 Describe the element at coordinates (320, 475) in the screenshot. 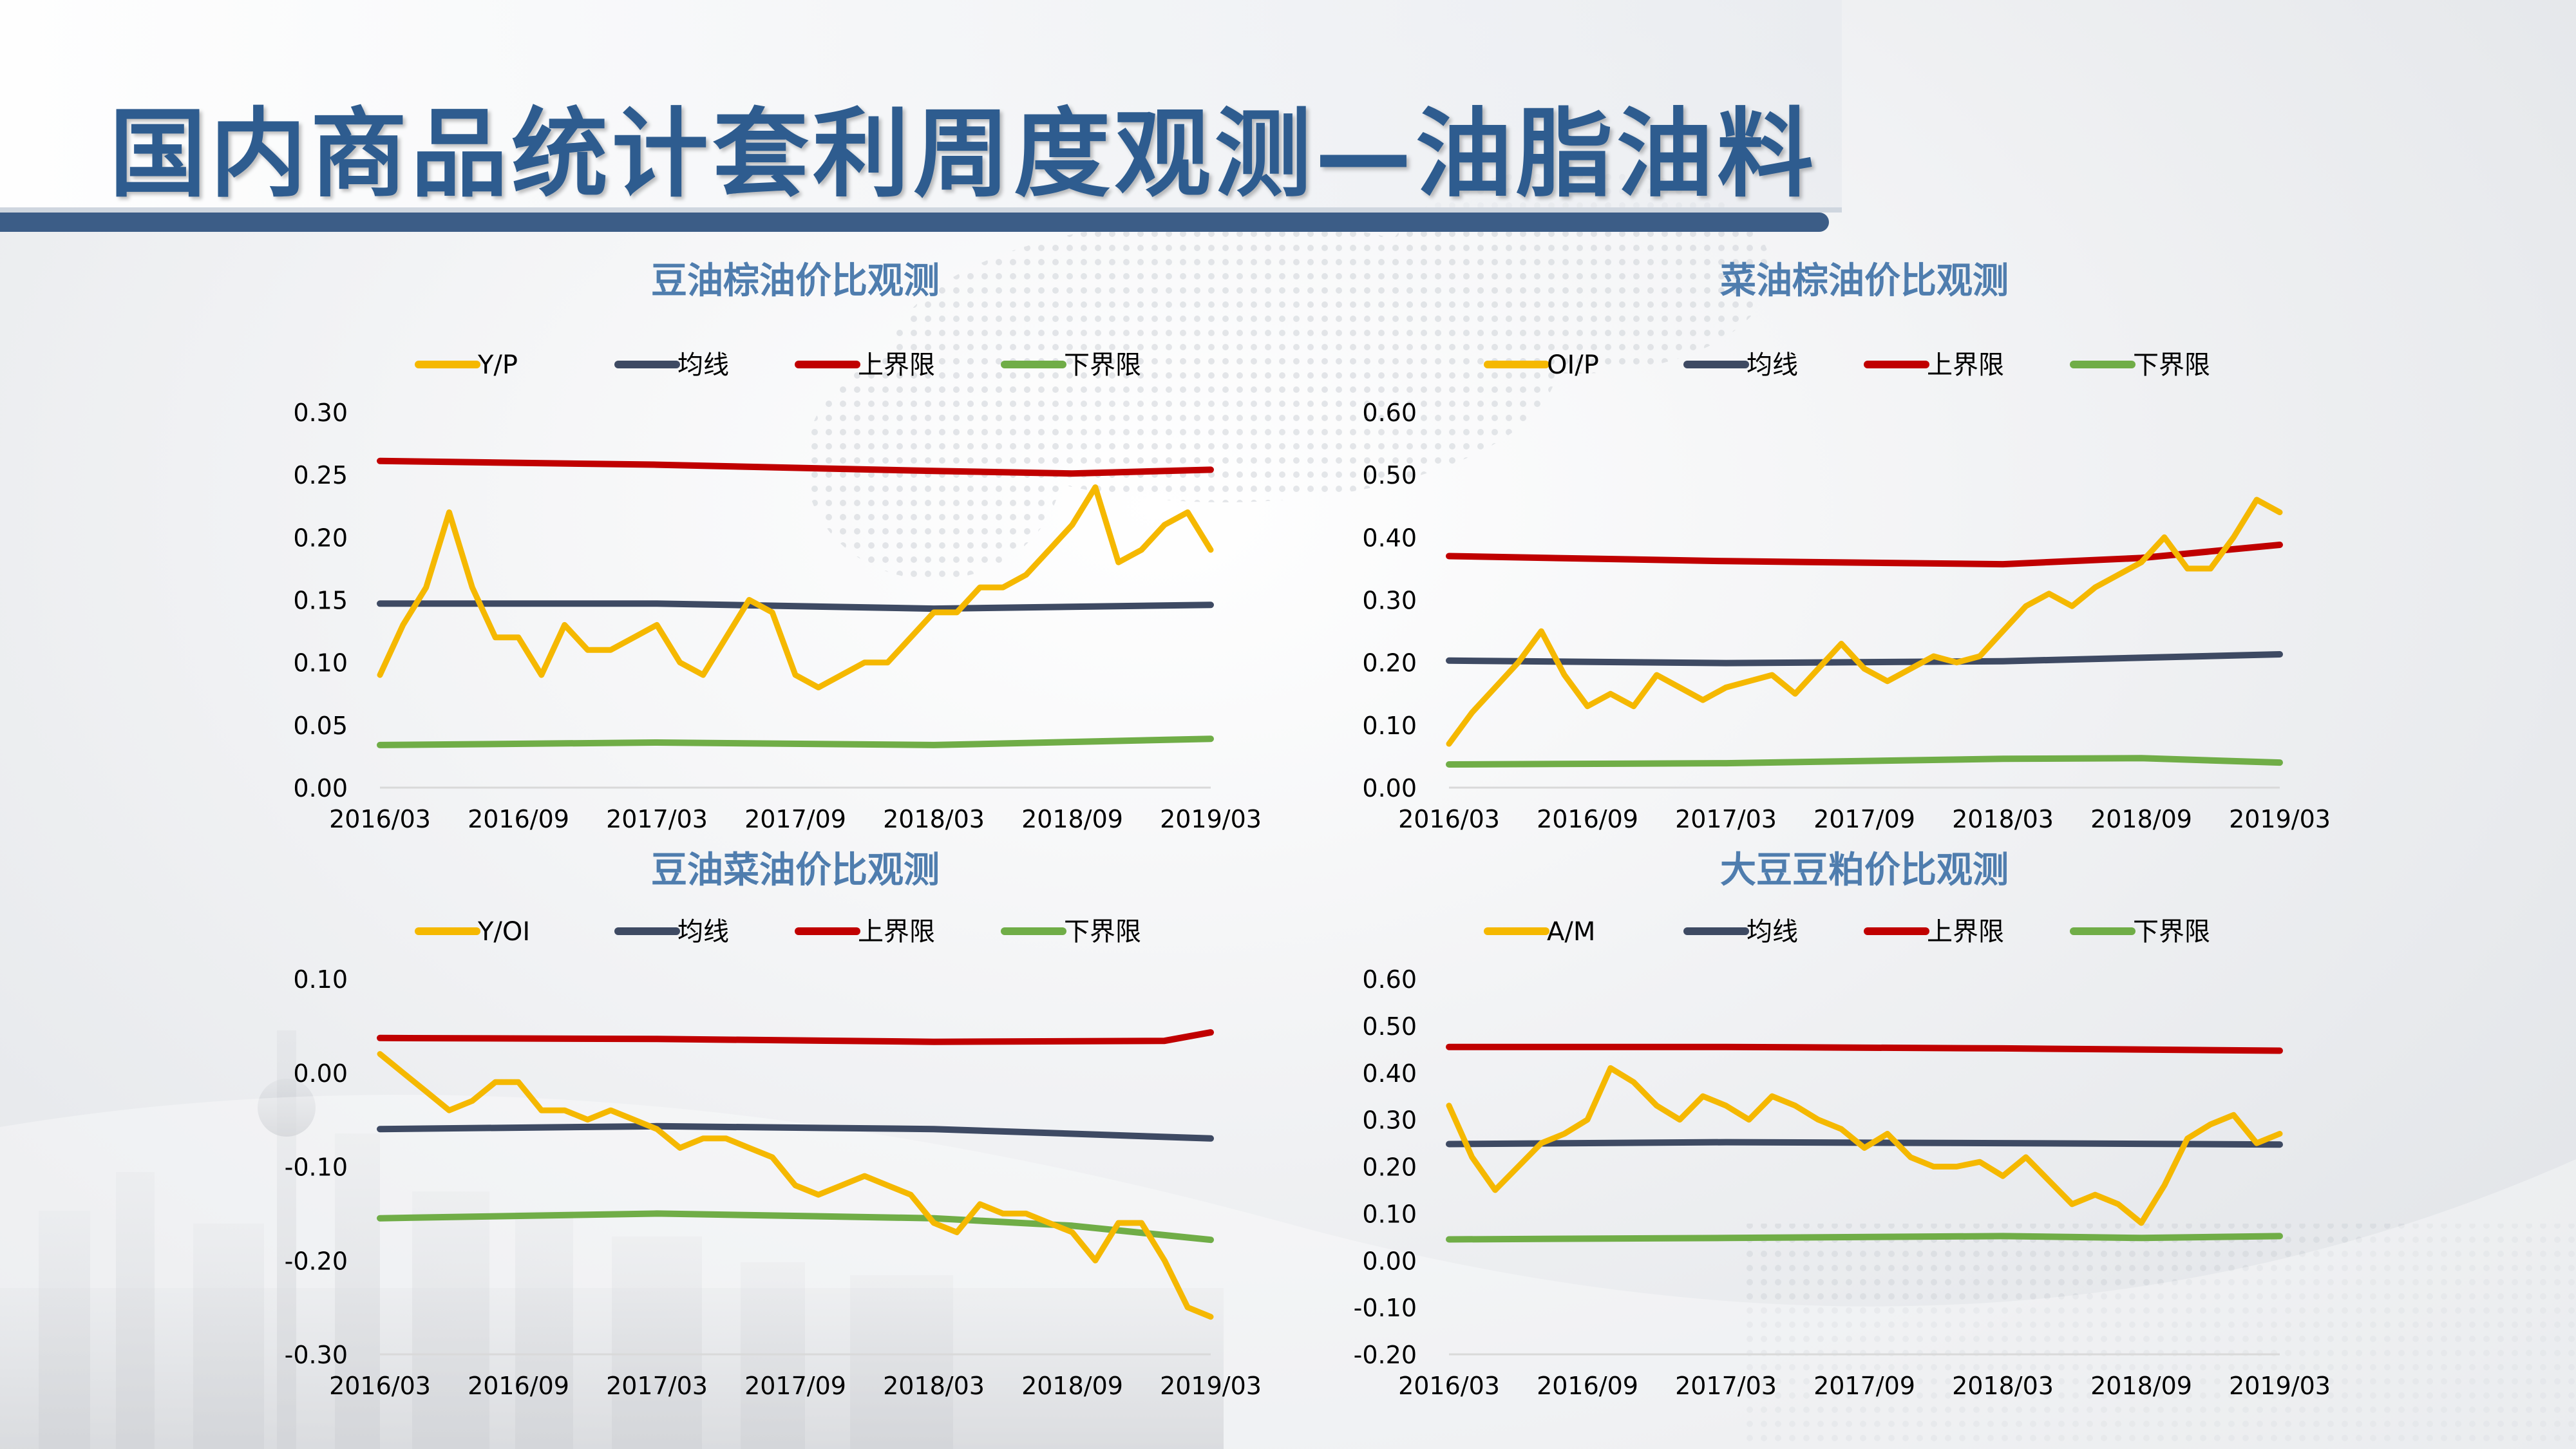

I see `y-tick-label: 0.25` at that location.